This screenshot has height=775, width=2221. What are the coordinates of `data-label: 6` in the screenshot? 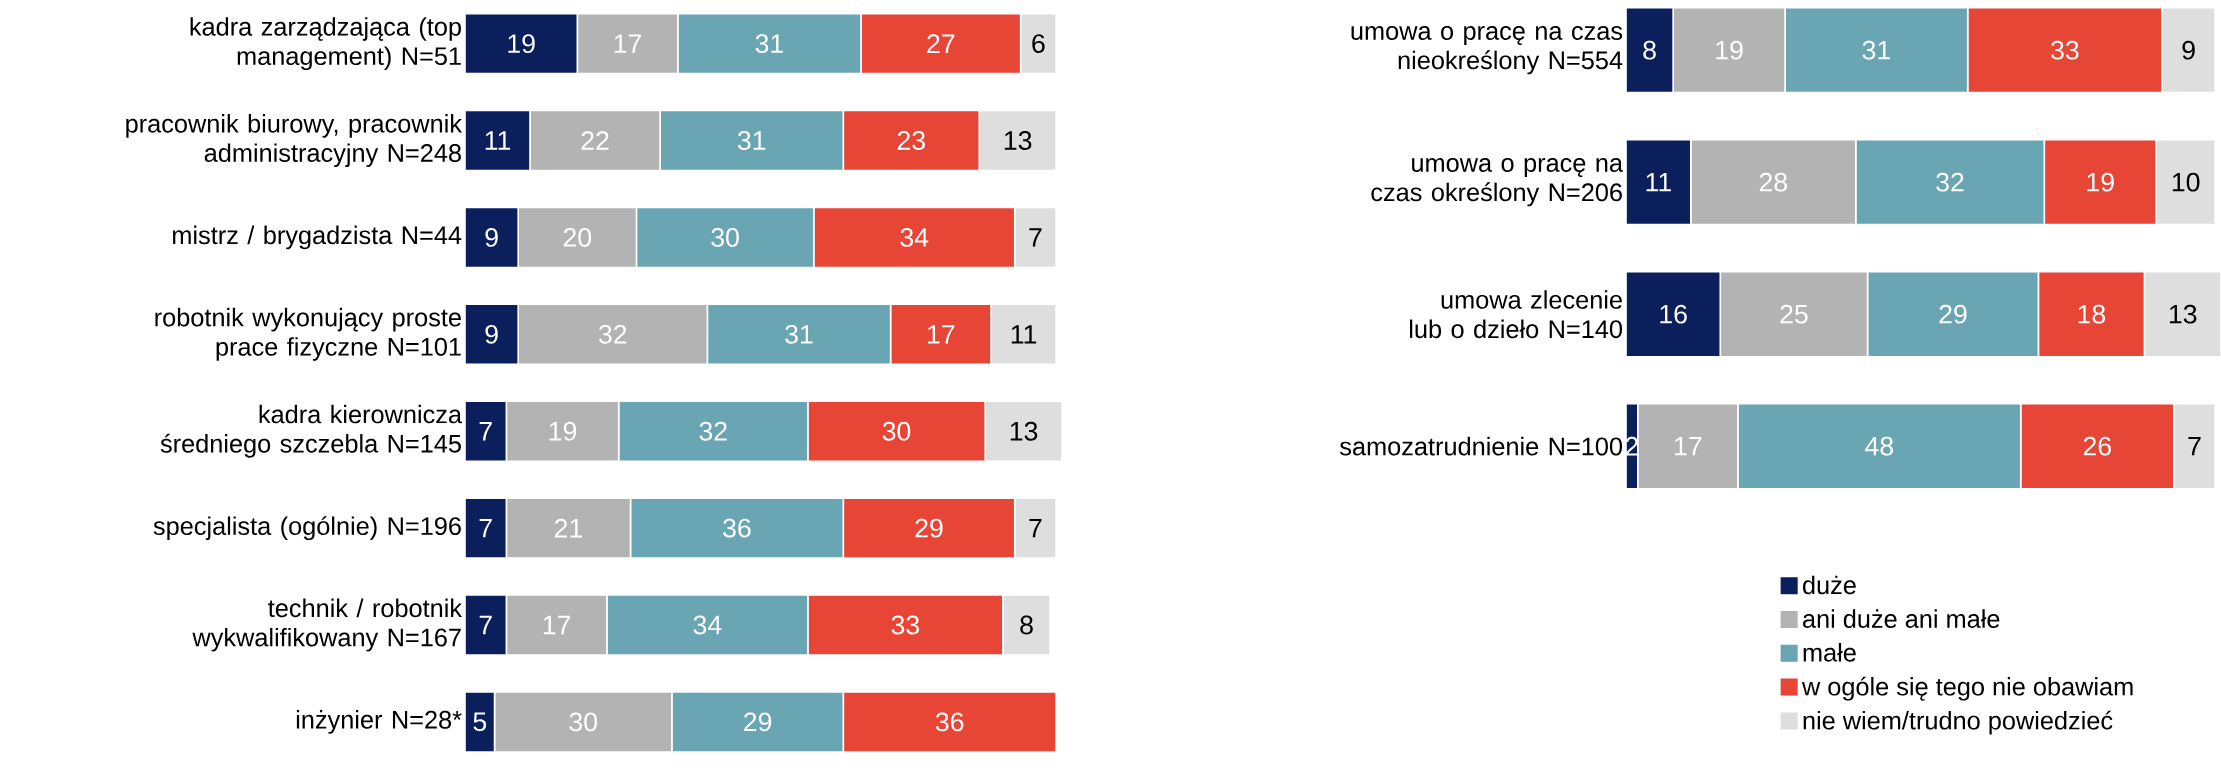 It's located at (1038, 44).